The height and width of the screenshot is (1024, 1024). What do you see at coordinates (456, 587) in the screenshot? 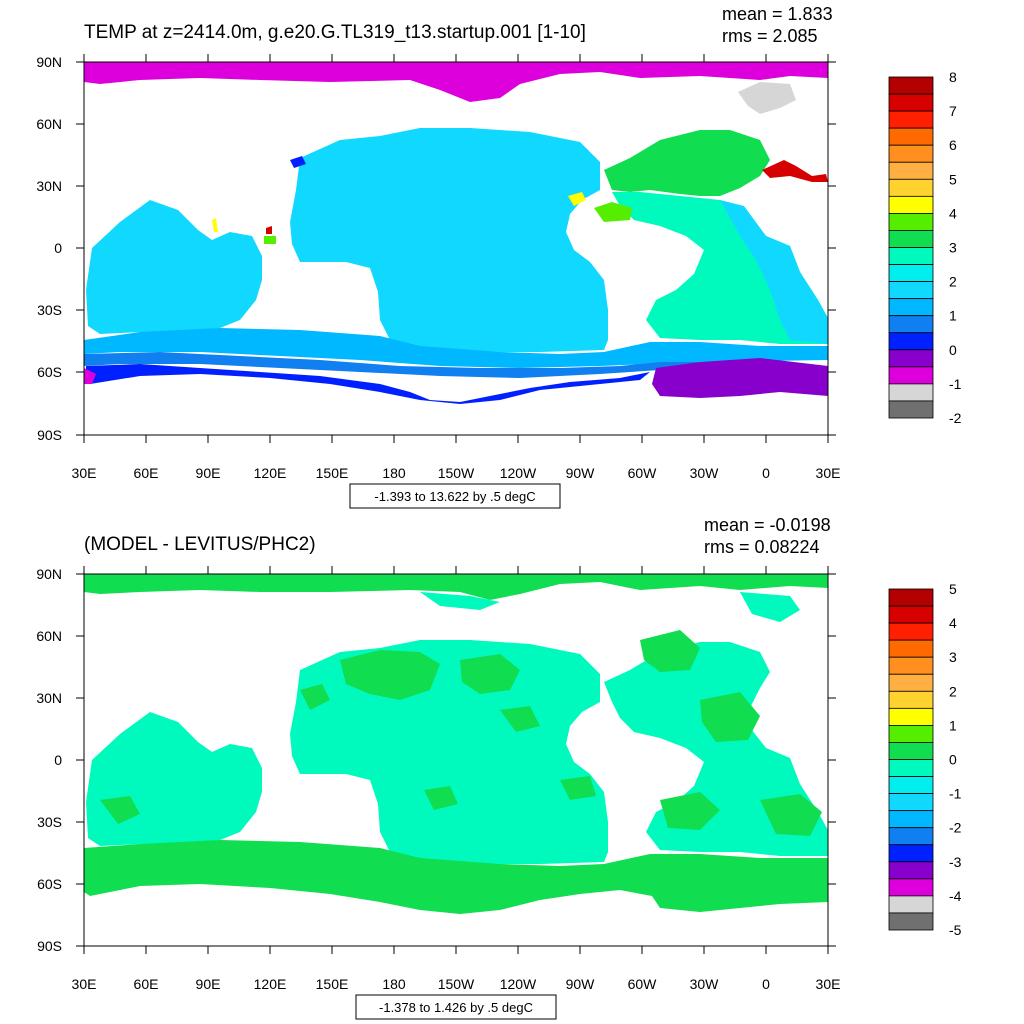
I see `map-2-arctic-region` at bounding box center [456, 587].